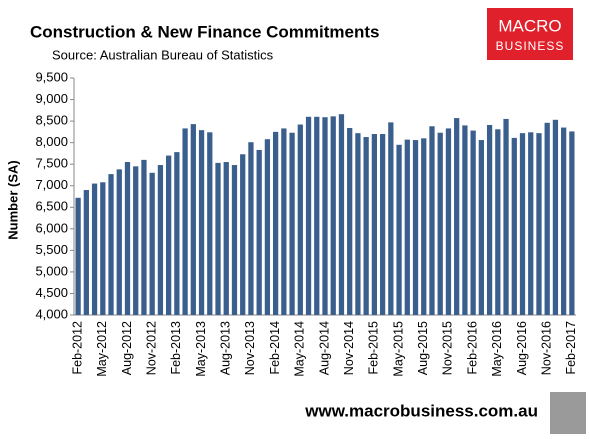 Image resolution: width=590 pixels, height=439 pixels. Describe the element at coordinates (374, 348) in the screenshot. I see `x-tick-label: Feb-2015` at that location.